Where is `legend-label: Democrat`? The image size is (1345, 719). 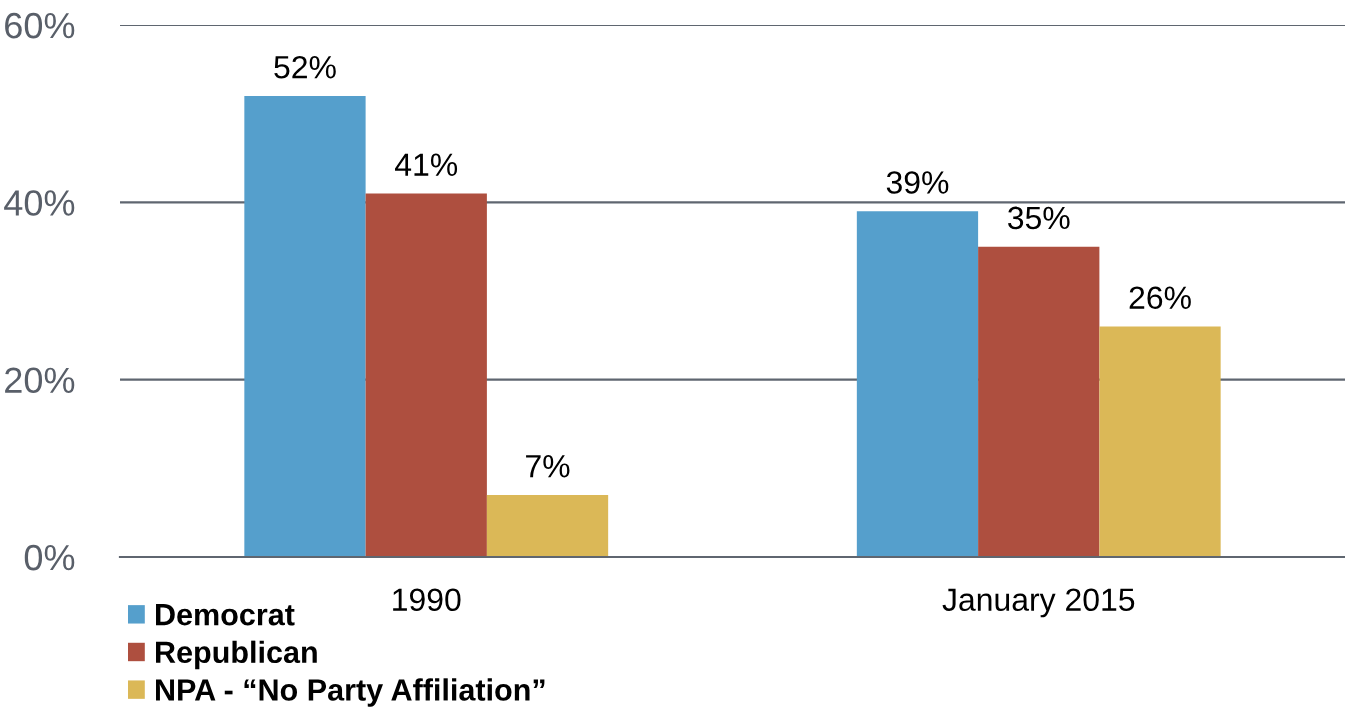 legend-label: Democrat is located at coordinates (225, 615).